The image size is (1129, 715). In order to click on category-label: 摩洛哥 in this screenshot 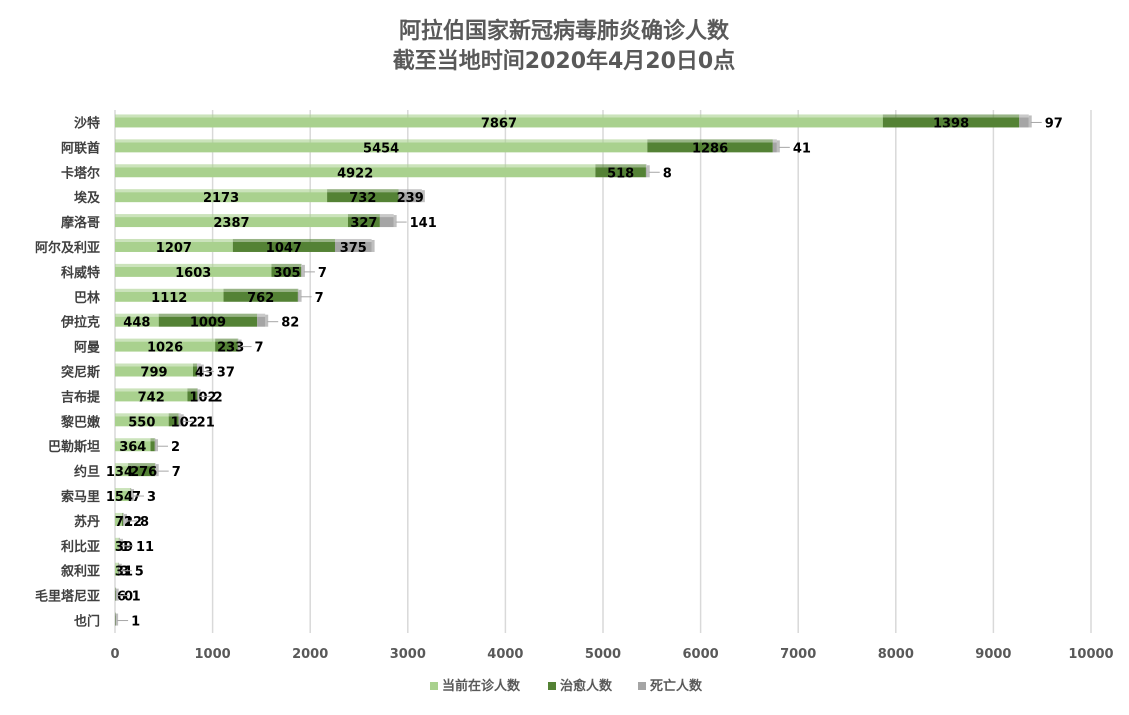, I will do `click(80, 223)`.